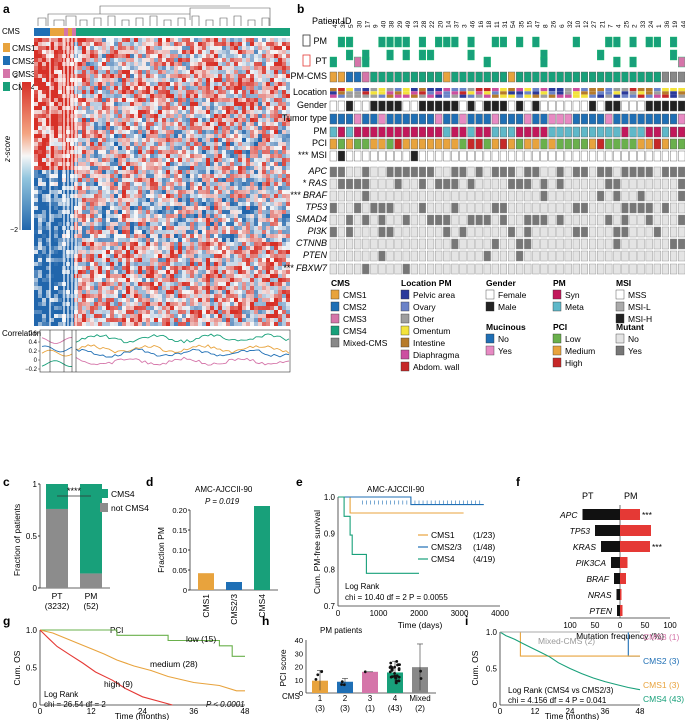 The image size is (685, 720). Describe the element at coordinates (376, 26) in the screenshot. I see `patient-id: 9` at that location.